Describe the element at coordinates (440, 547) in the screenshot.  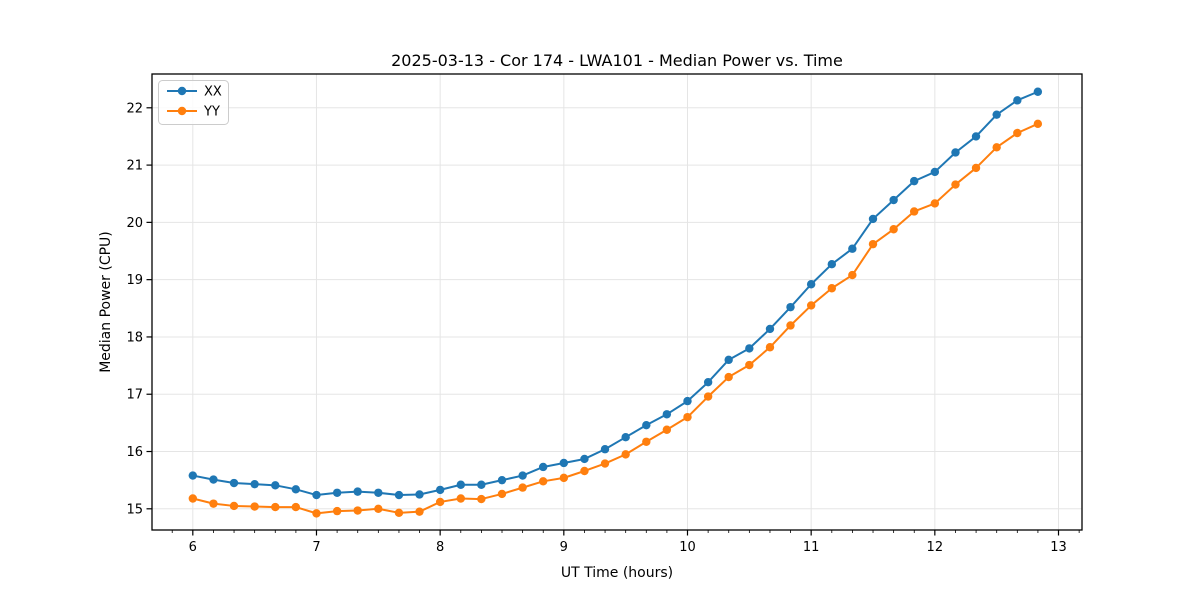
I see `x-tick-label: 8` at that location.